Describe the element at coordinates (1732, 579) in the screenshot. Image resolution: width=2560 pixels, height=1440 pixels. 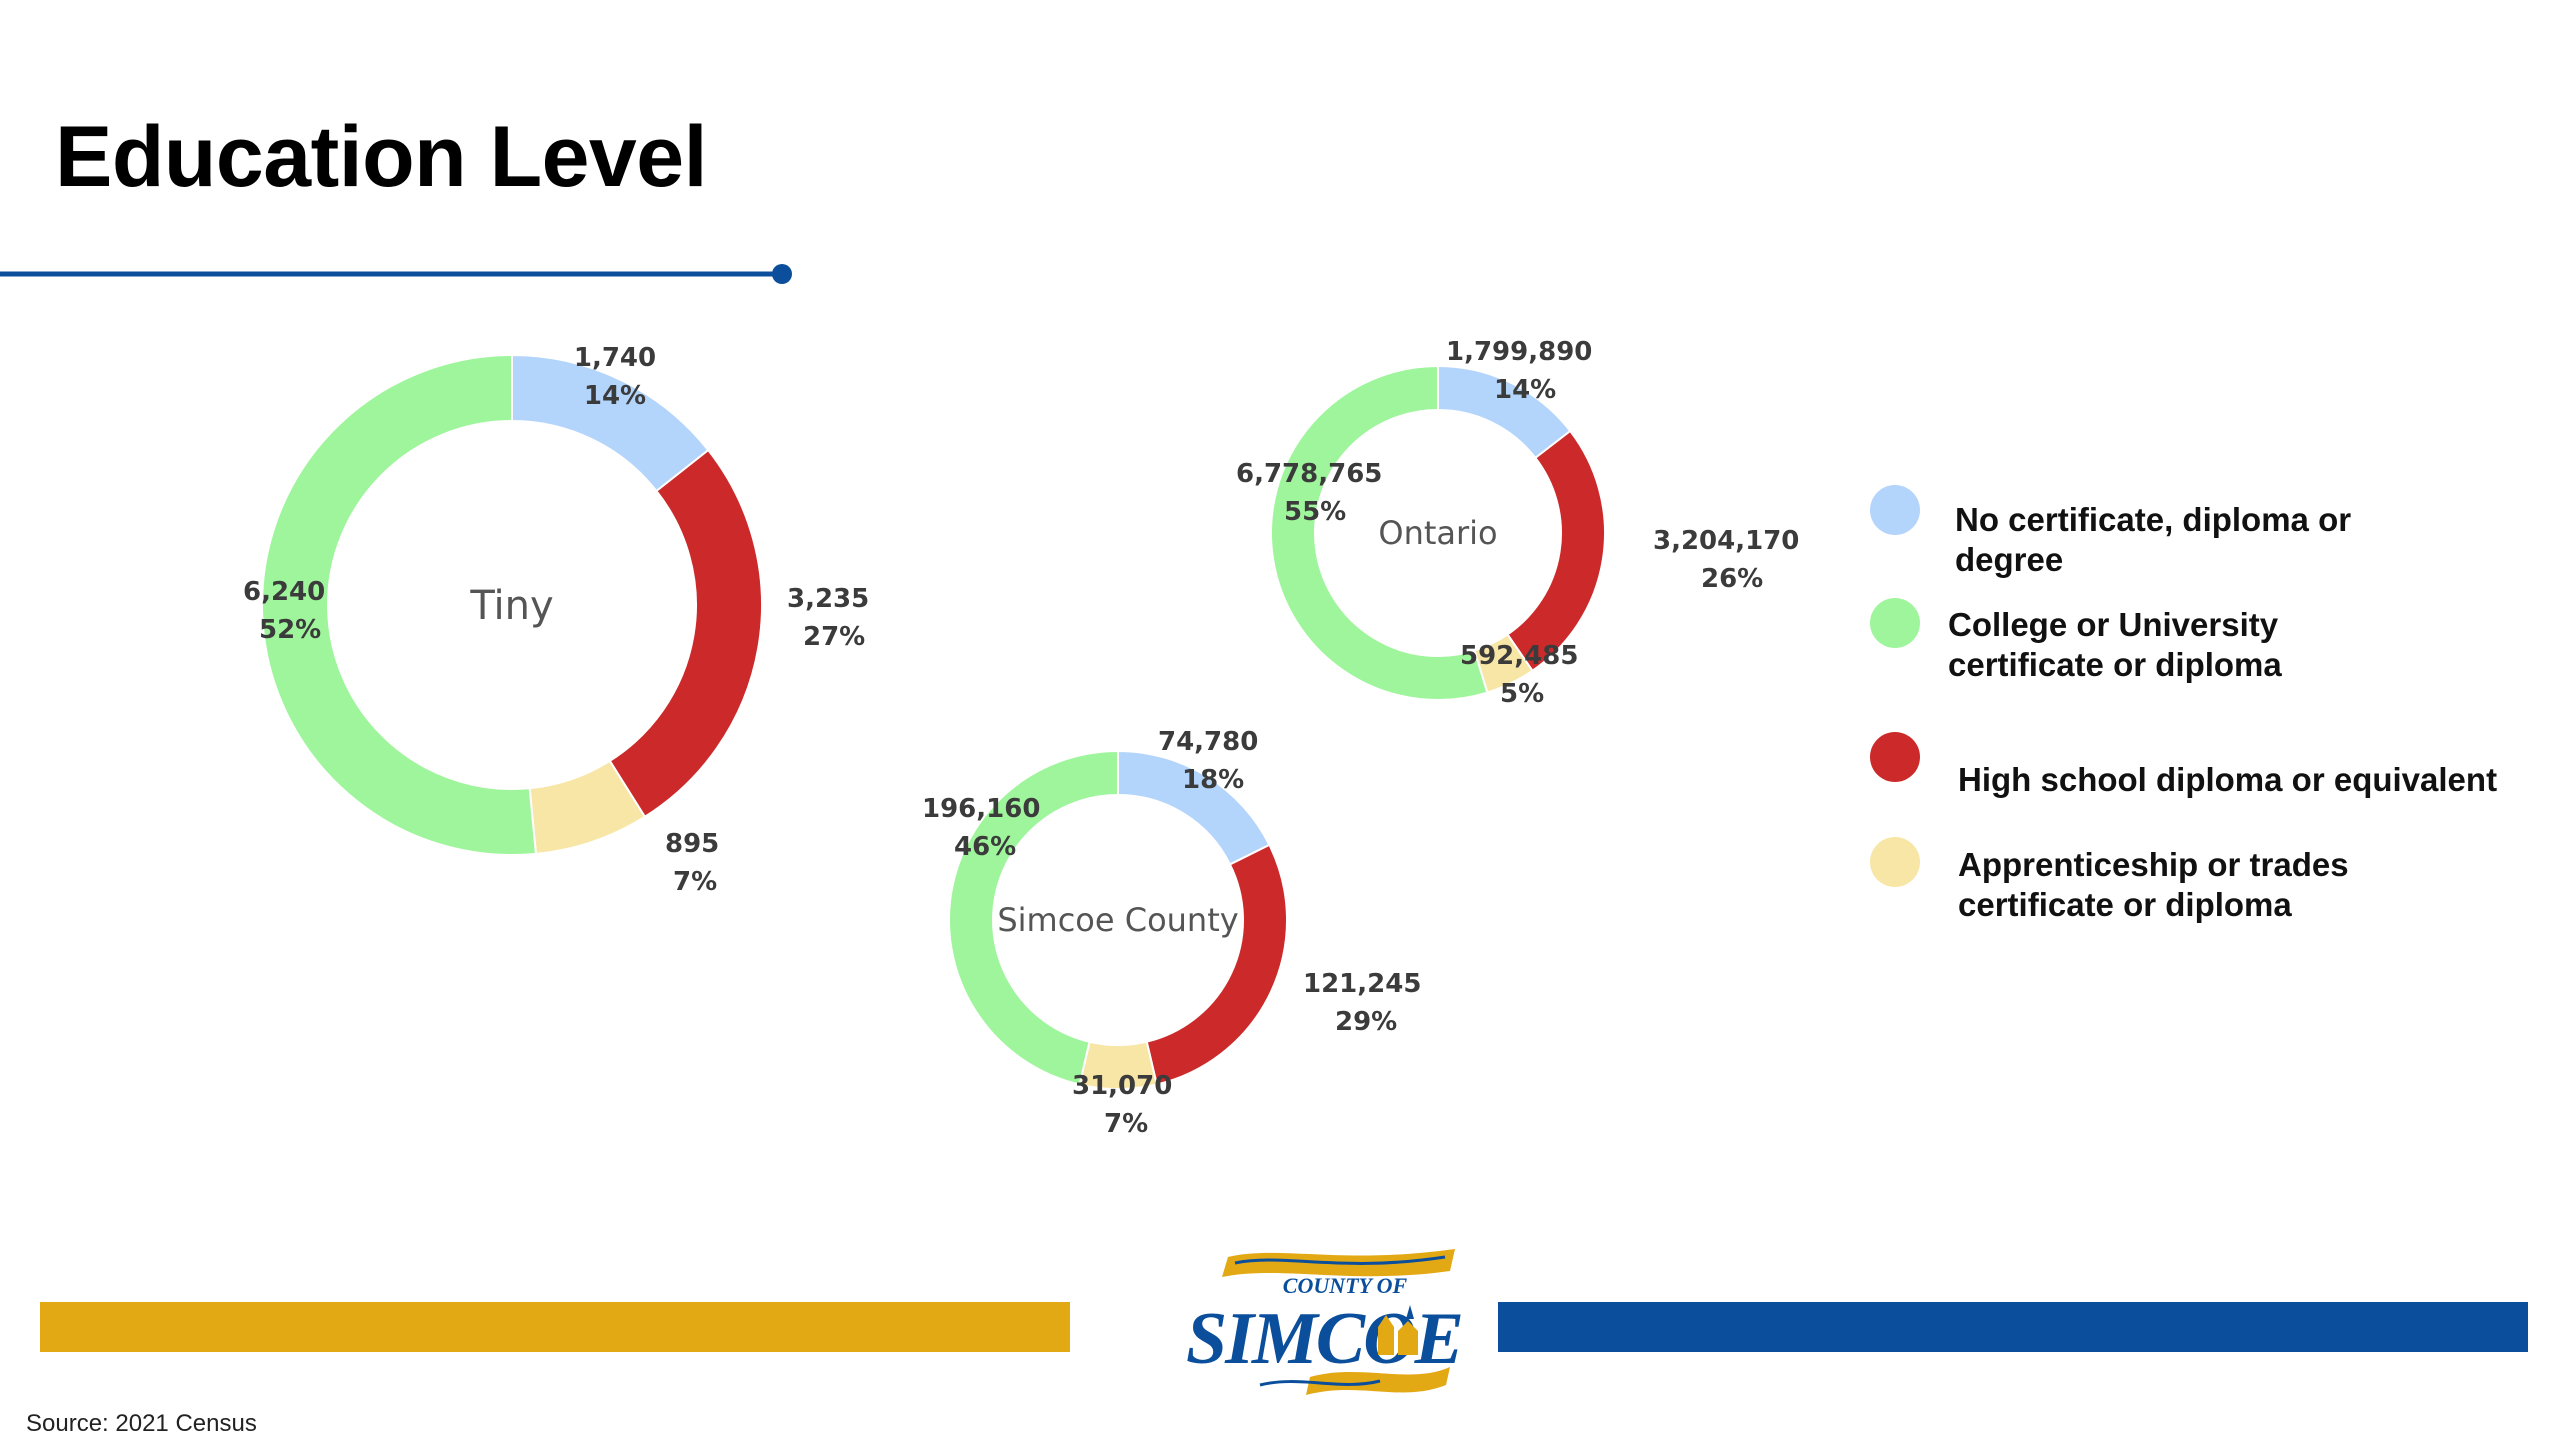
I see `data-label-percent: 26%` at that location.